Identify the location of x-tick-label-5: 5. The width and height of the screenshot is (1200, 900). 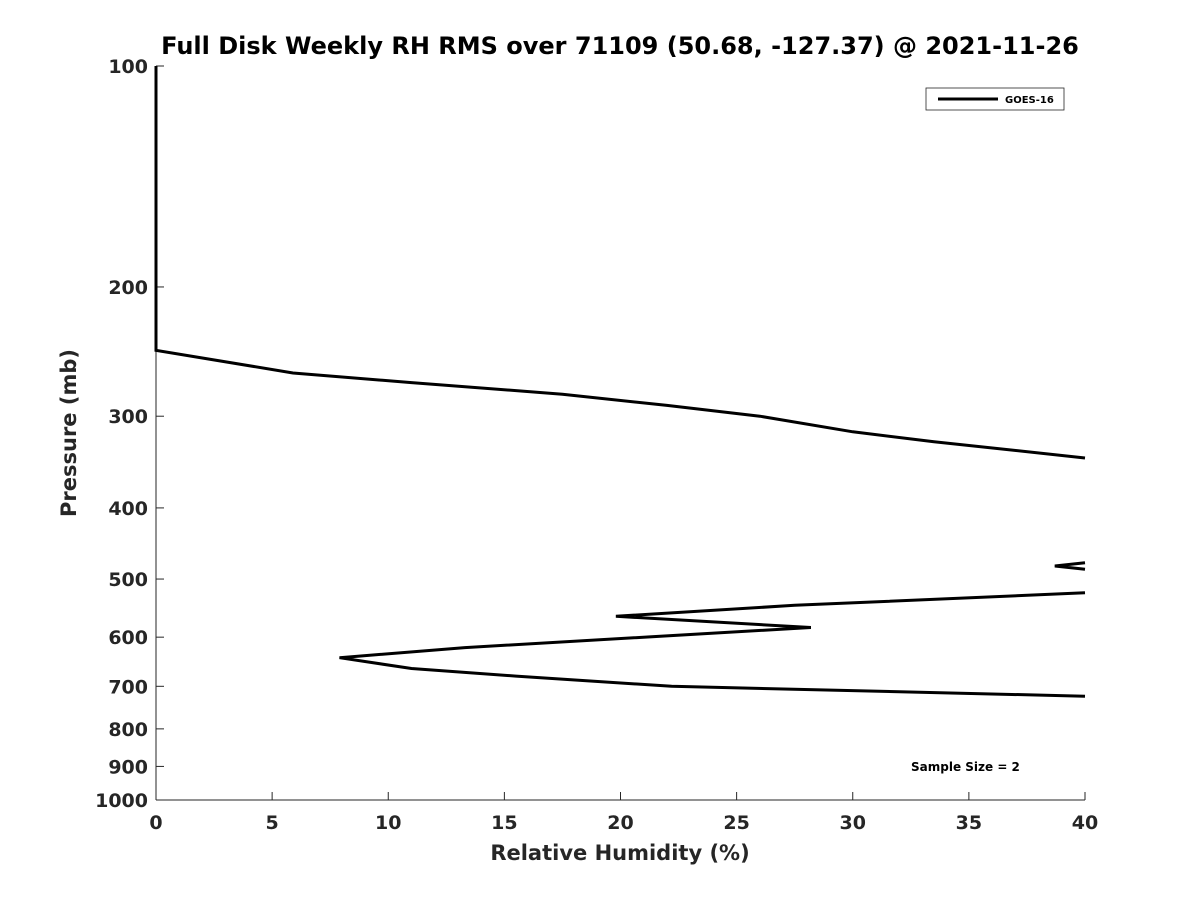
(272, 823).